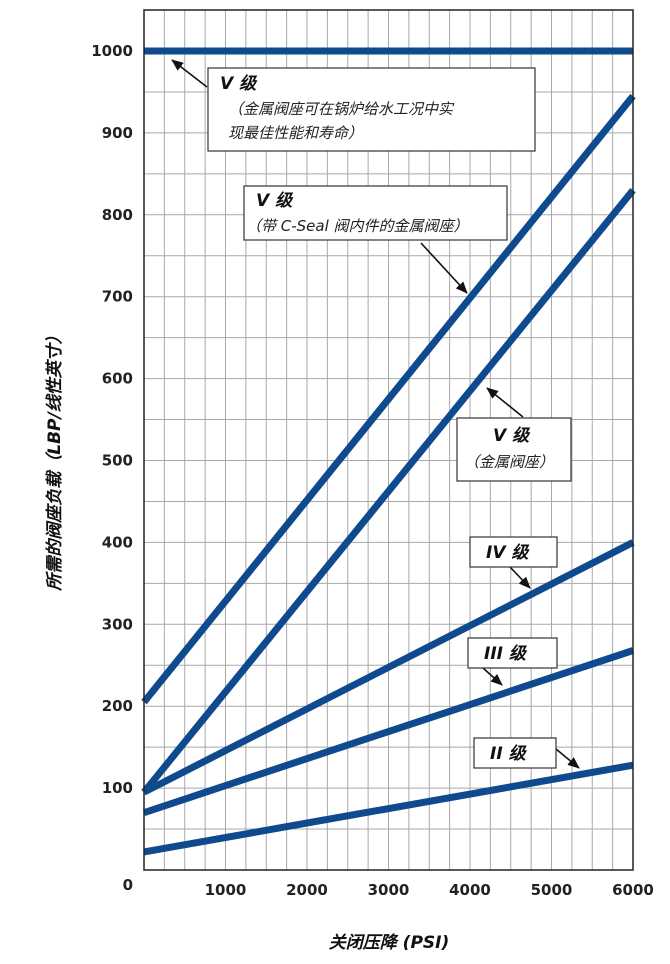 This screenshot has width=670, height=964. Describe the element at coordinates (506, 654) in the screenshot. I see `annotation-title: III 级` at that location.